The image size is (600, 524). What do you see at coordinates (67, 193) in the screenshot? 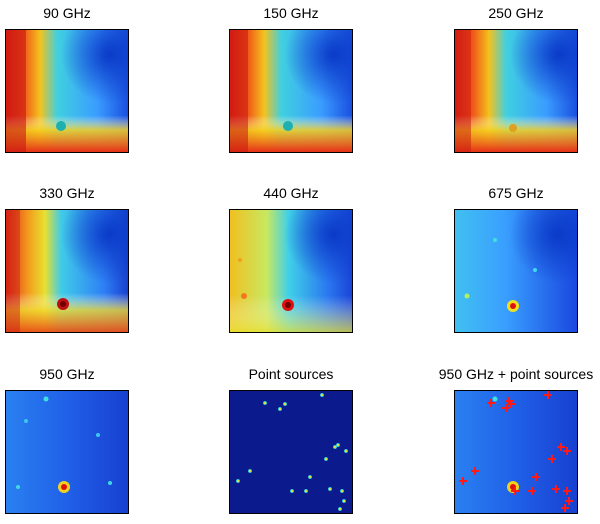
I see `panel-title: 330 GHz` at bounding box center [67, 193].